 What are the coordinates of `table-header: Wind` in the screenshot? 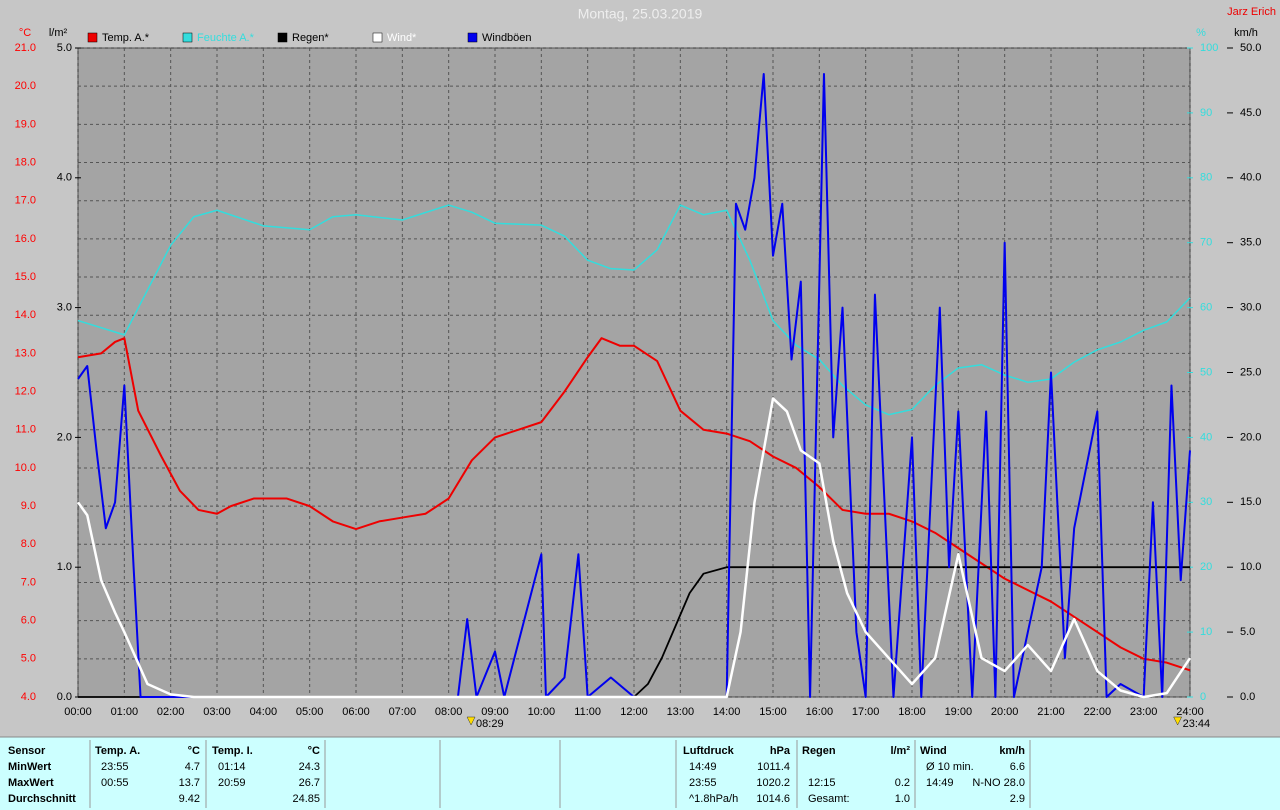 It's located at (933, 751).